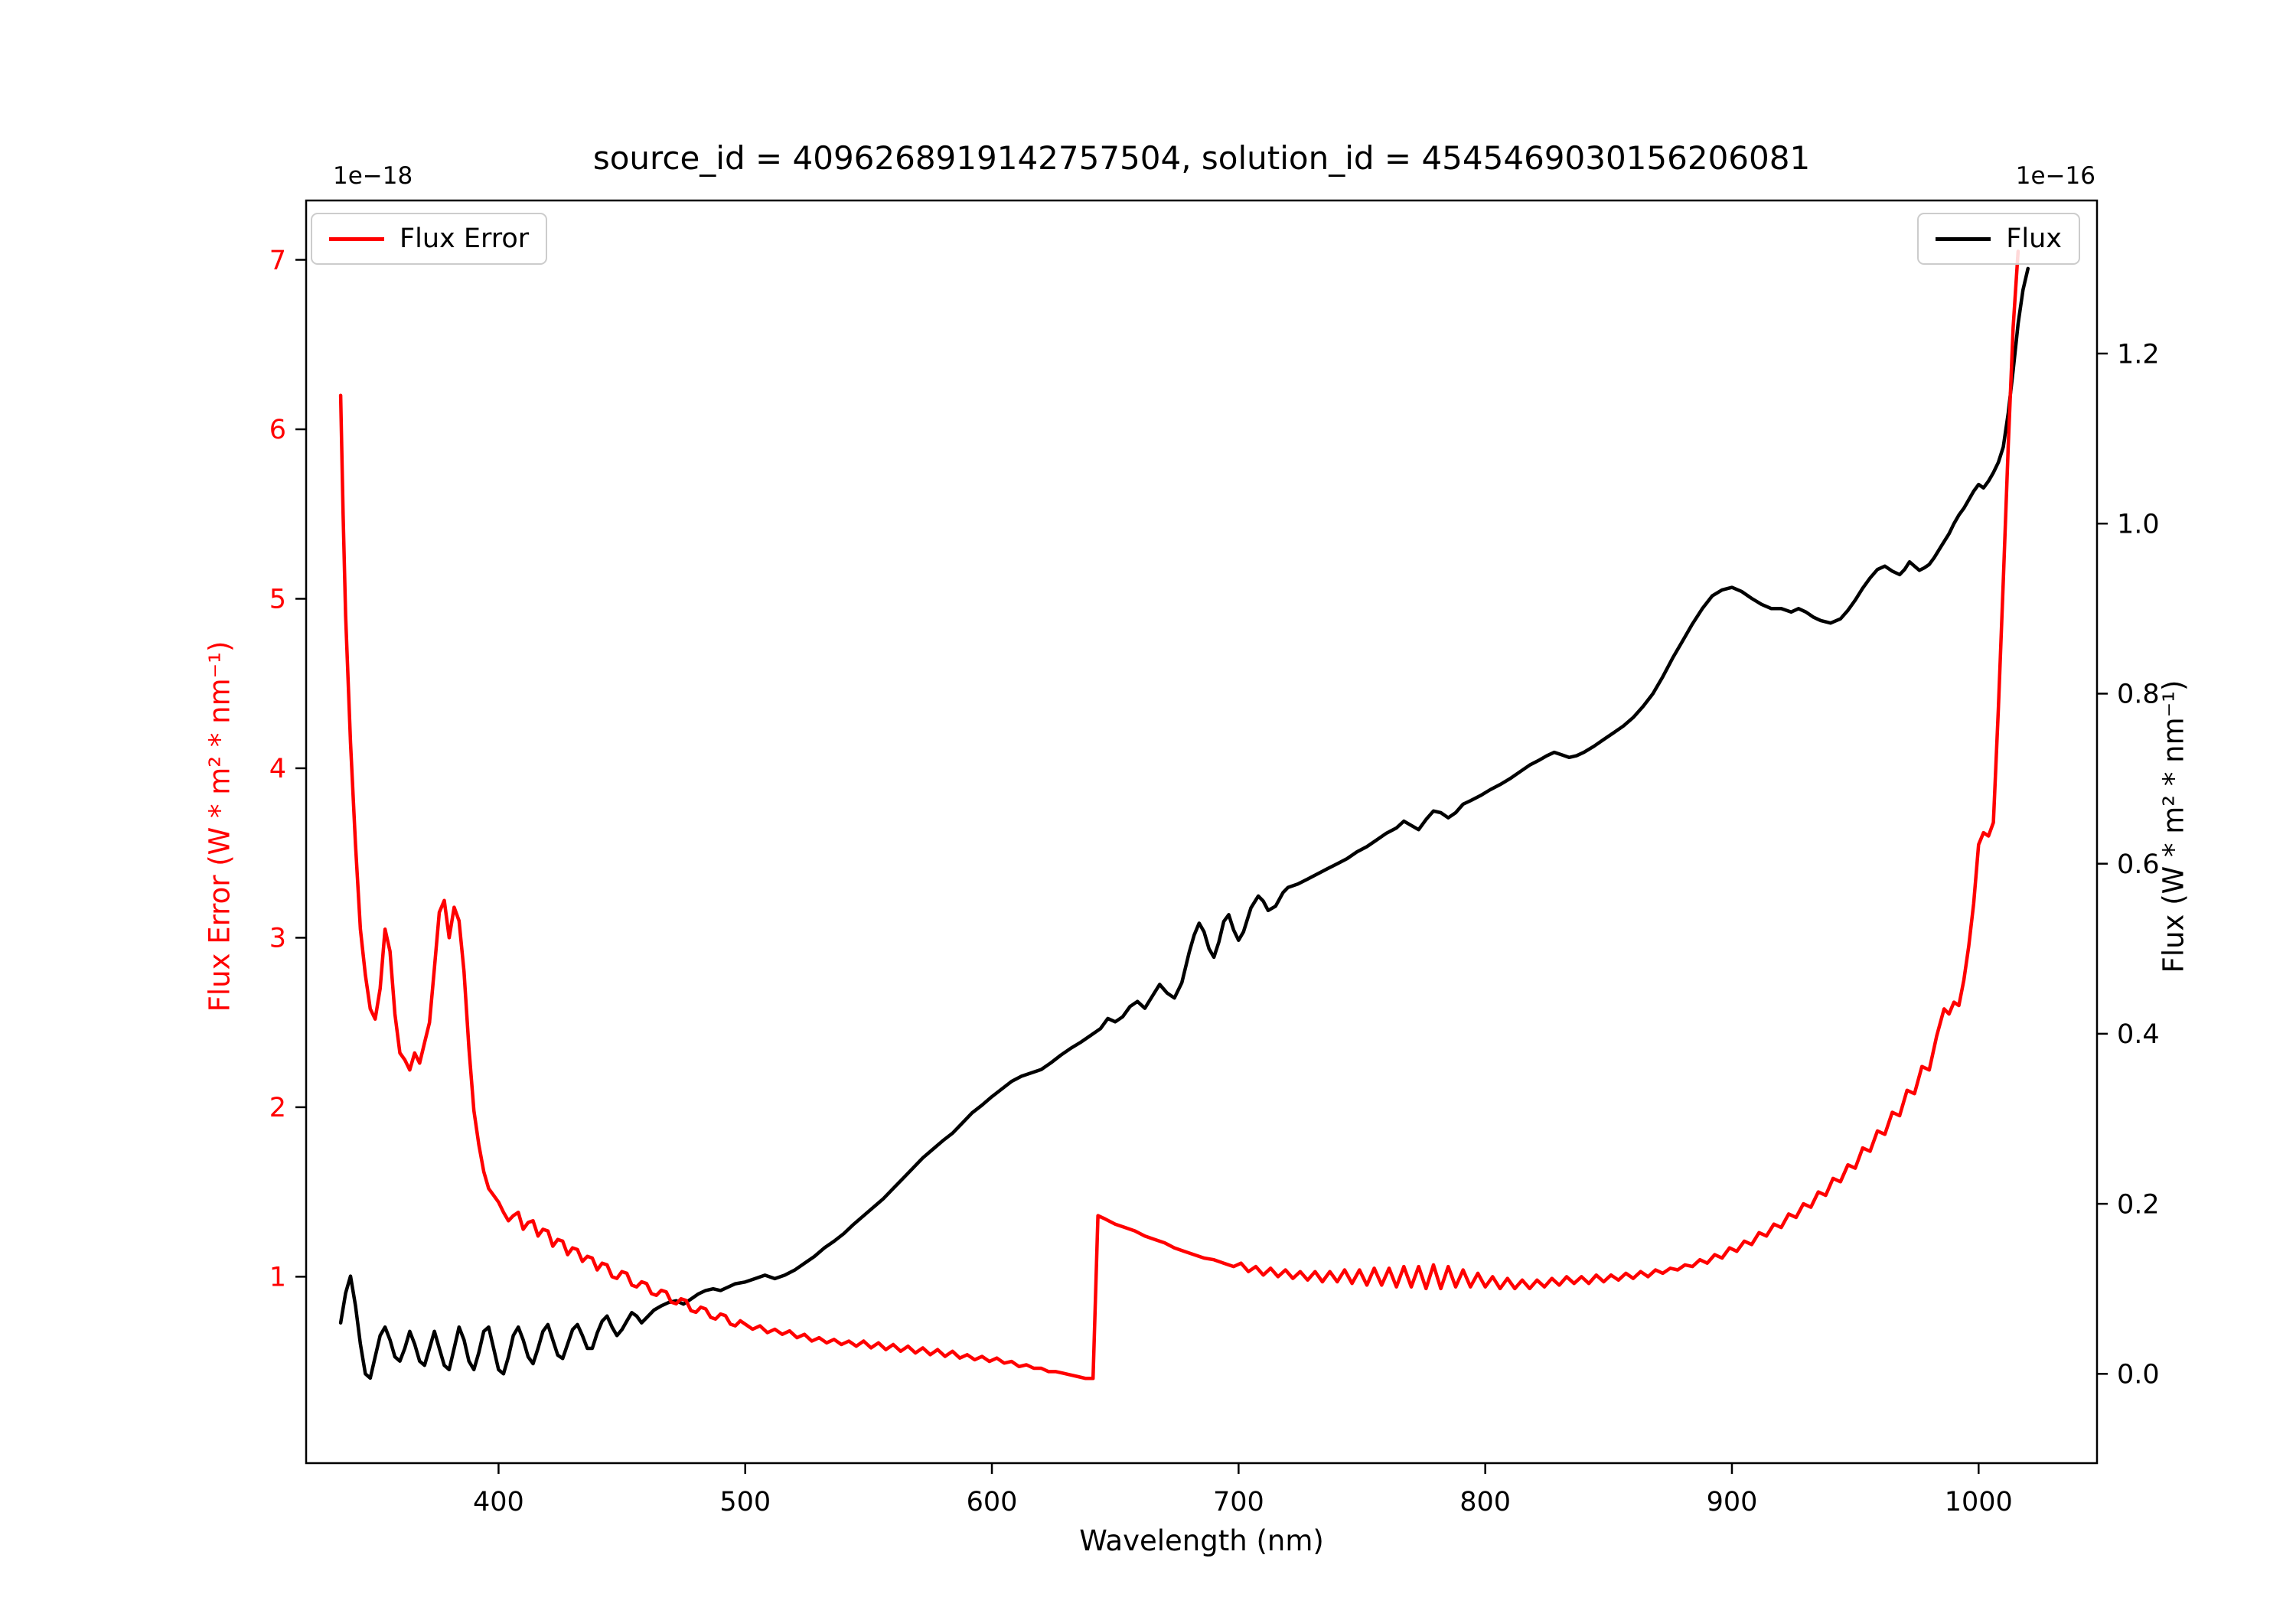  I want to click on left-y-tick-label: 2, so click(277, 1108).